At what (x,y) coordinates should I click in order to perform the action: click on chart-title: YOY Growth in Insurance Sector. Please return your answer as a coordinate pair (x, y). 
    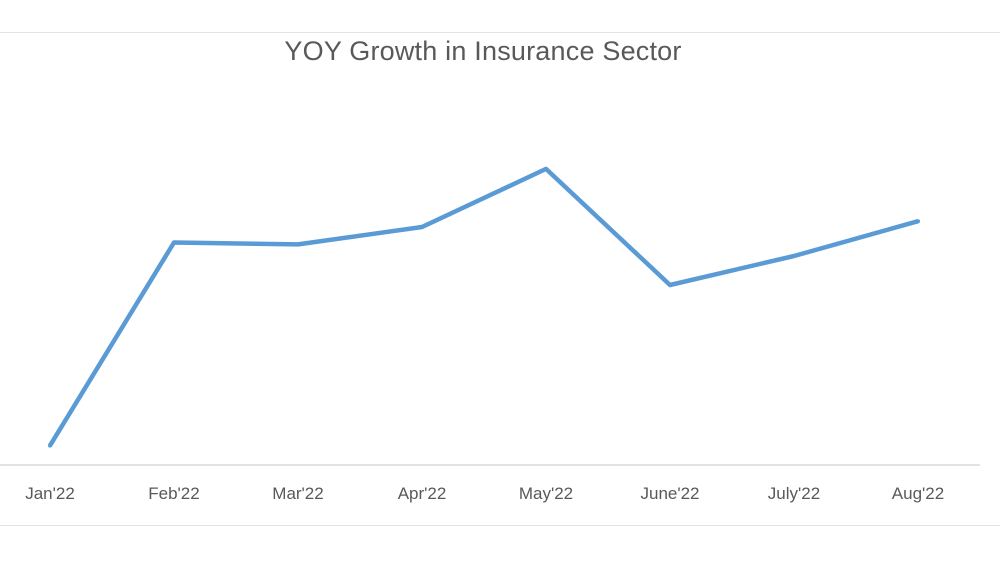
    Looking at the image, I should click on (483, 51).